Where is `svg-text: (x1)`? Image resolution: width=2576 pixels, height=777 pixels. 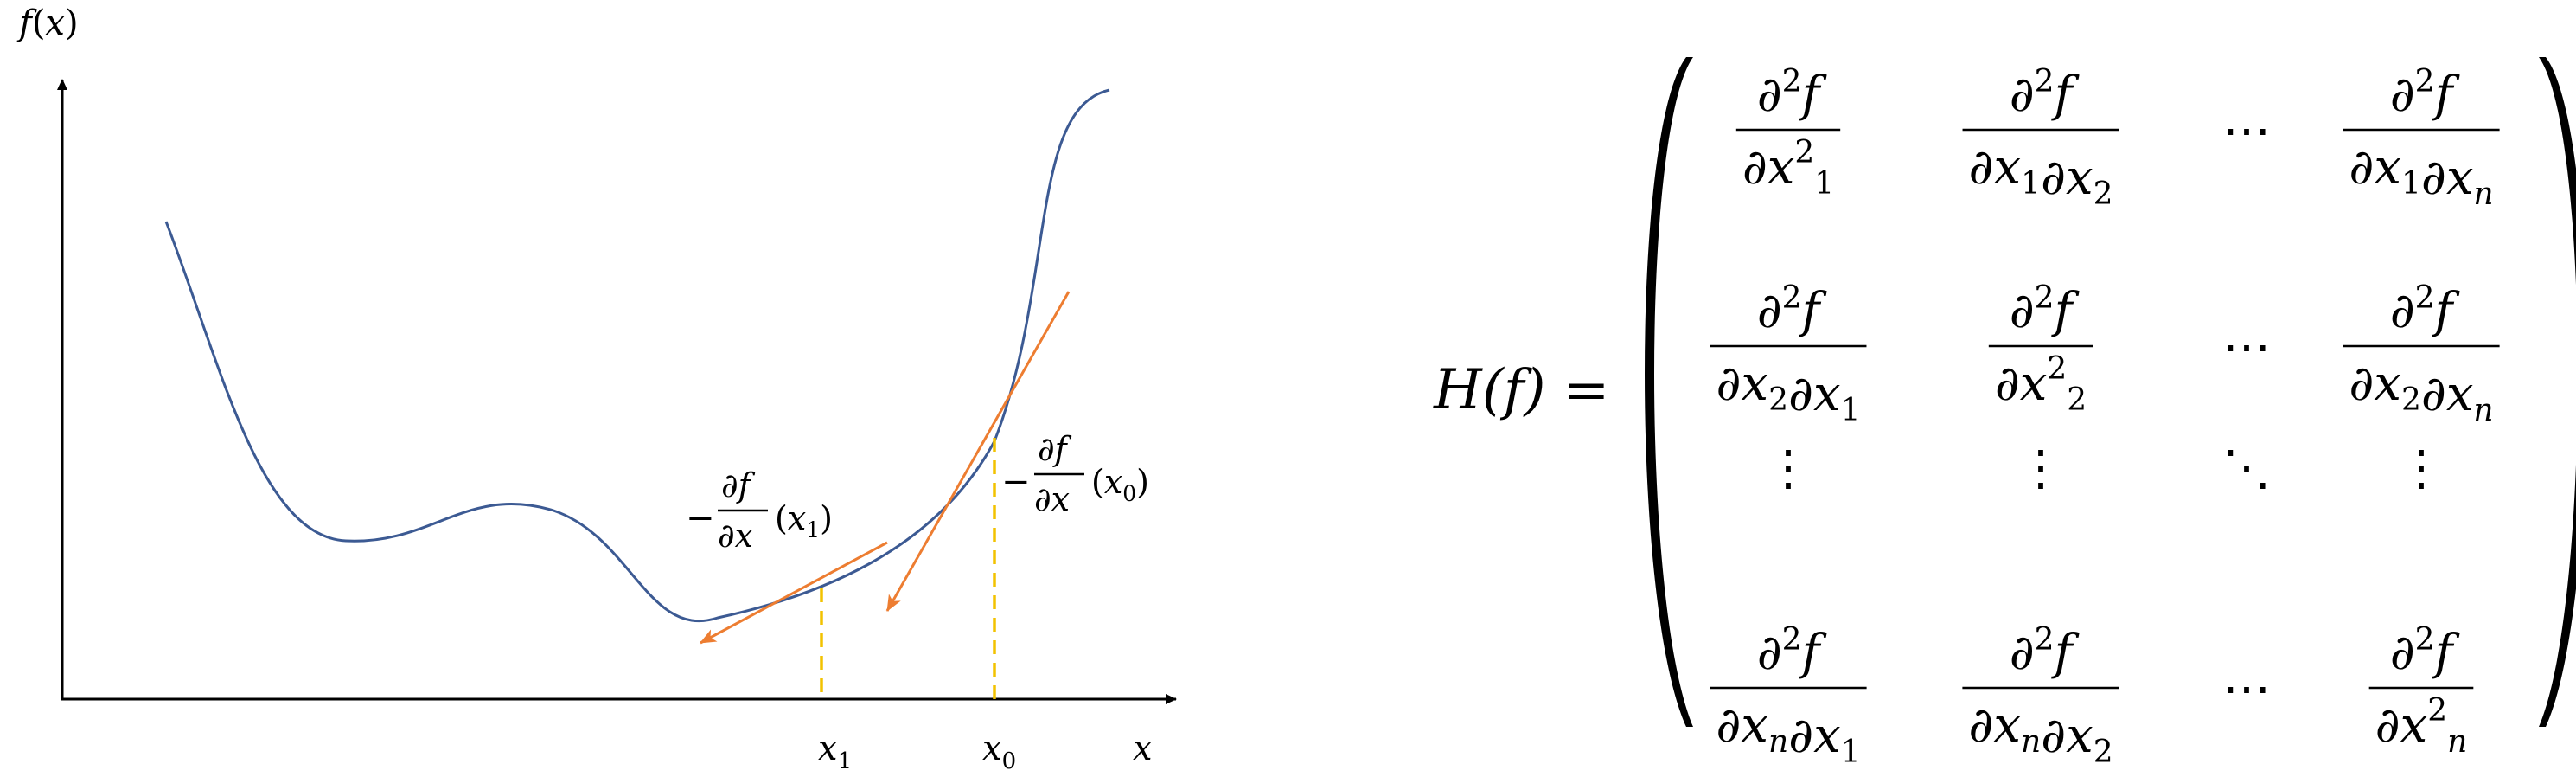
svg-text: (x1) is located at coordinates (804, 521).